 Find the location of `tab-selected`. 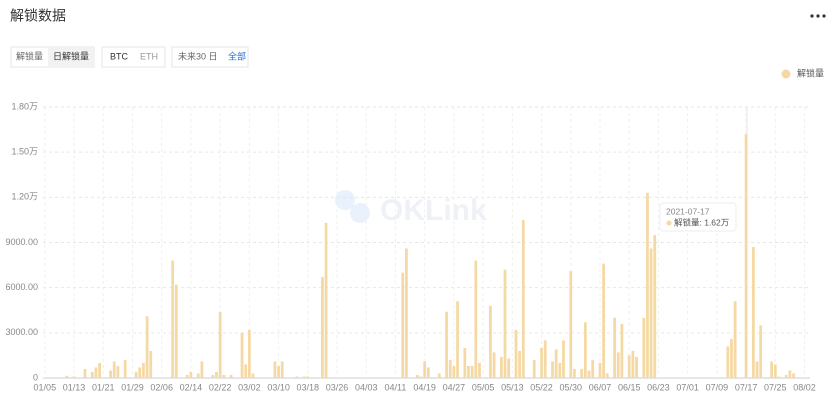

tab-selected is located at coordinates (71, 57).